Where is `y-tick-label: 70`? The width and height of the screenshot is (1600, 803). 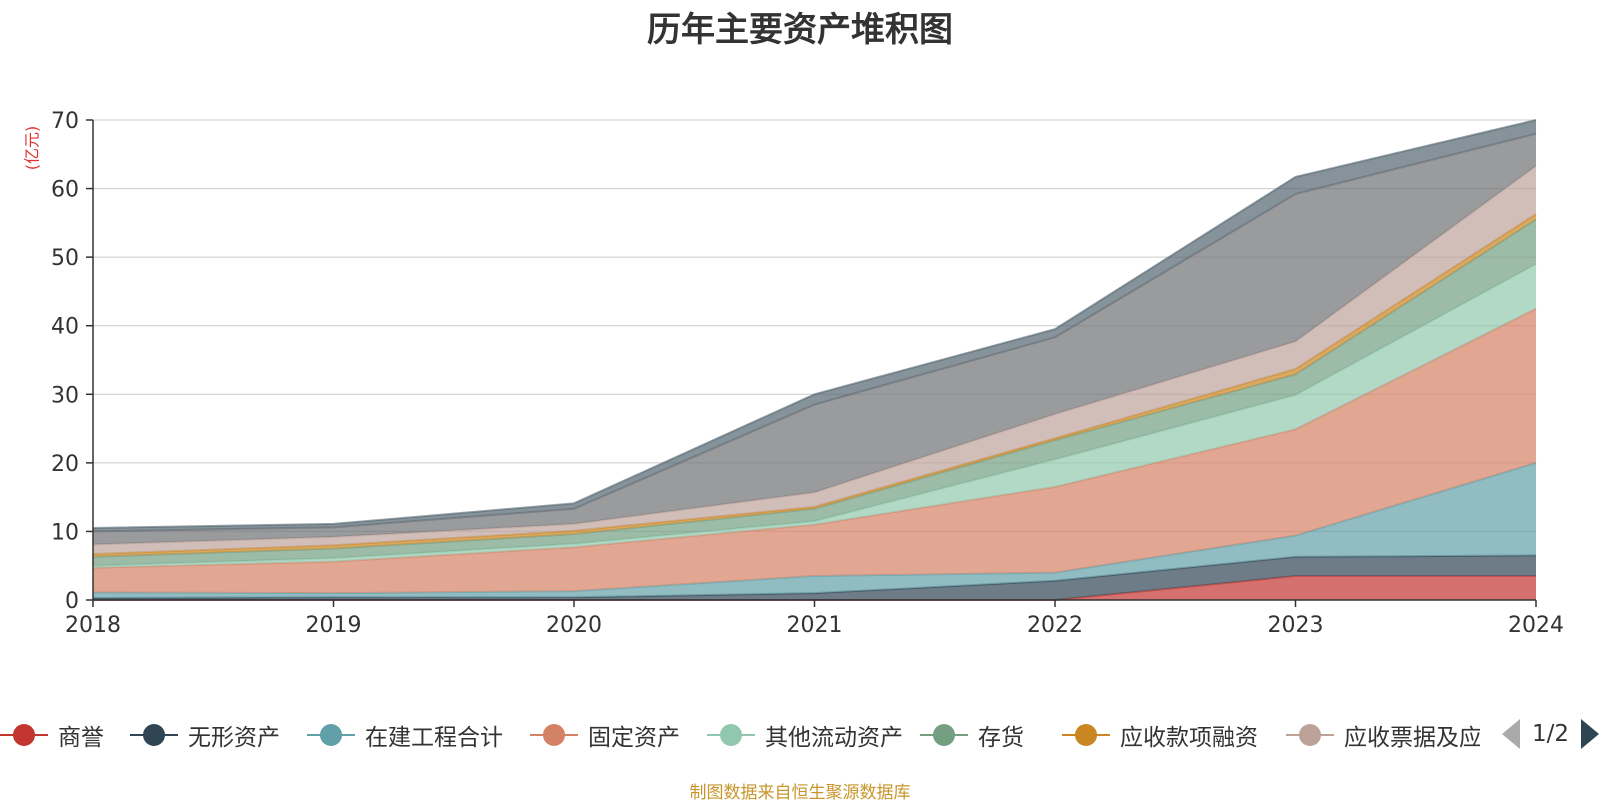
y-tick-label: 70 is located at coordinates (65, 121).